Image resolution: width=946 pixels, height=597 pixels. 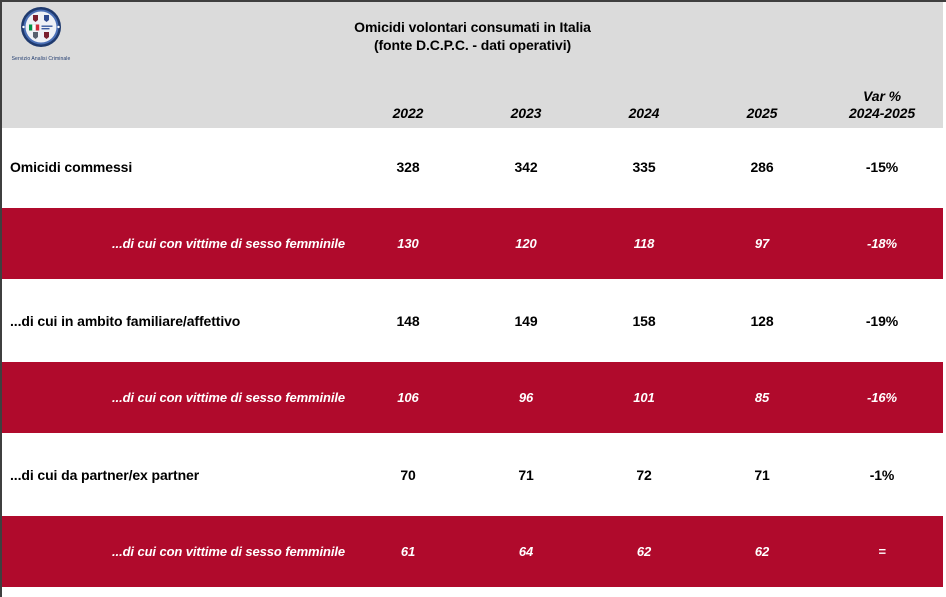 I want to click on value-var: -19%, so click(x=882, y=320).